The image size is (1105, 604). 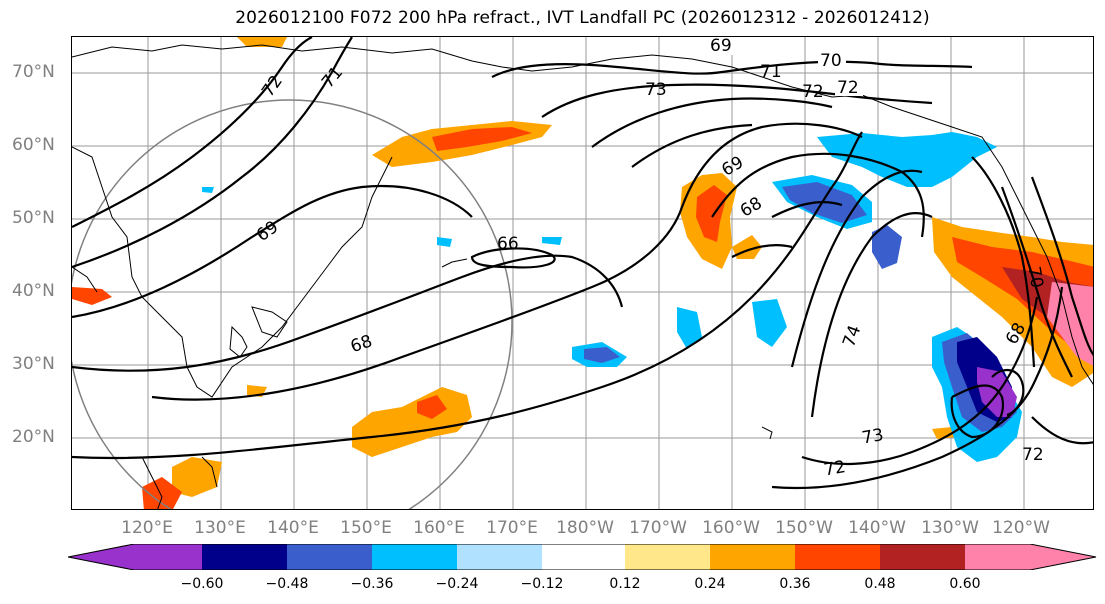 I want to click on lon-label-180w: 180°W, so click(x=585, y=528).